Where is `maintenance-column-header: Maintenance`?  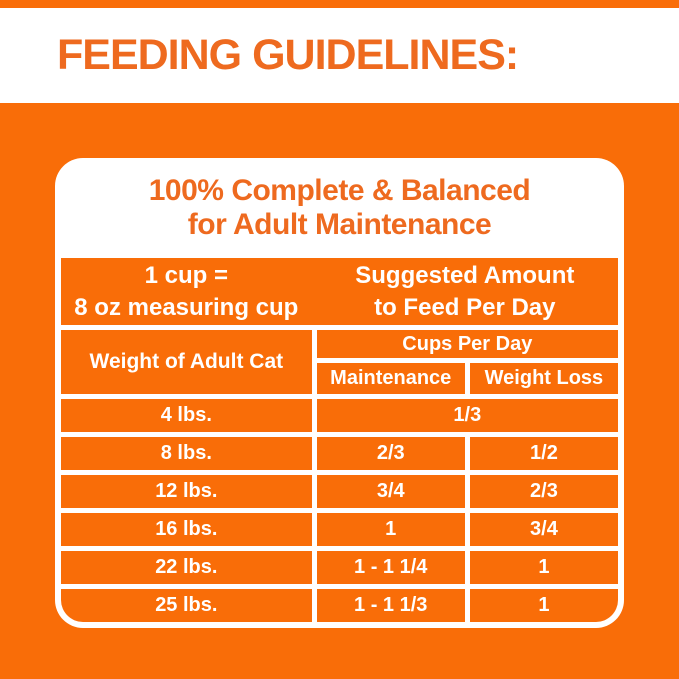
maintenance-column-header: Maintenance is located at coordinates (390, 378).